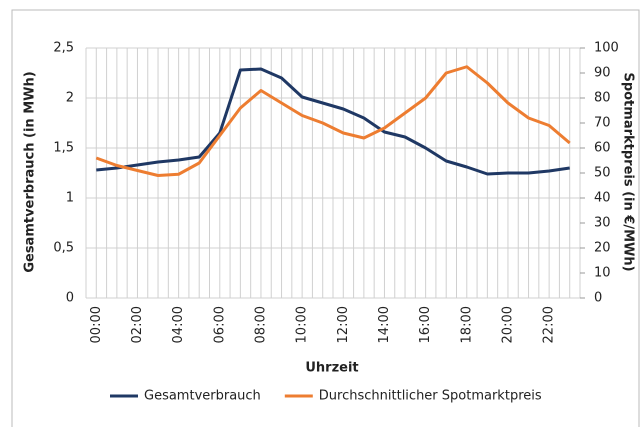  Describe the element at coordinates (96, 324) in the screenshot. I see `x-tick-label: 00:00` at that location.